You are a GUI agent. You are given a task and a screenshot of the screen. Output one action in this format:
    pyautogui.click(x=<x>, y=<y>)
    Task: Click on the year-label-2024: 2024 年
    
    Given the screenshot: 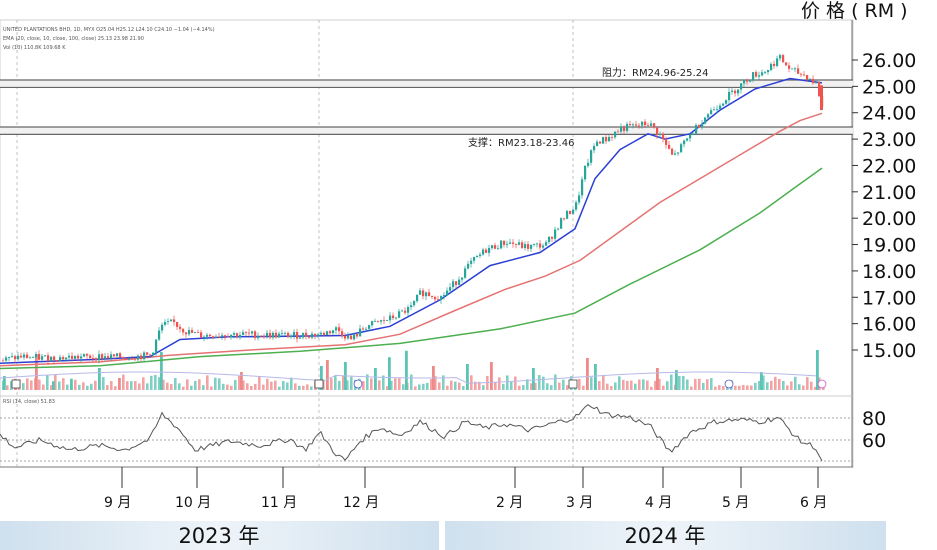 What is the action you would take?
    pyautogui.click(x=664, y=536)
    